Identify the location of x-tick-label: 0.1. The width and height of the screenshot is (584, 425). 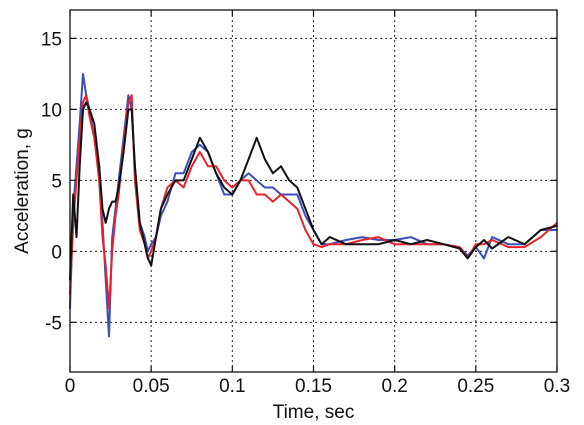
(232, 386).